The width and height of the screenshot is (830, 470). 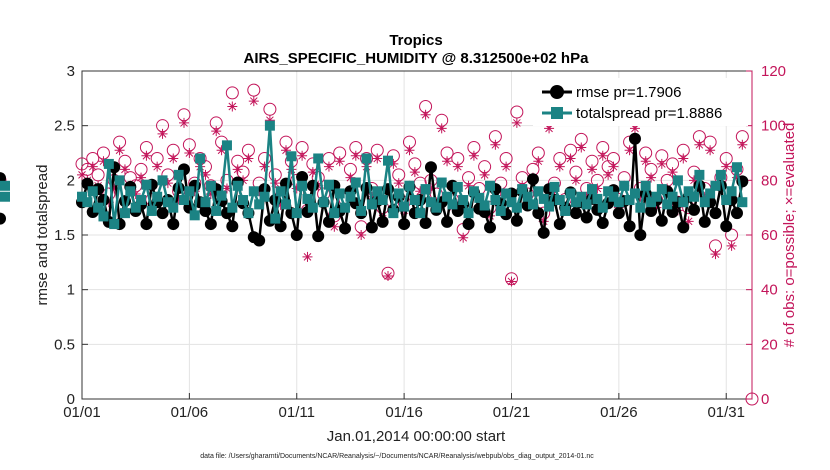 I want to click on y-tick-label: 0, so click(x=71, y=399).